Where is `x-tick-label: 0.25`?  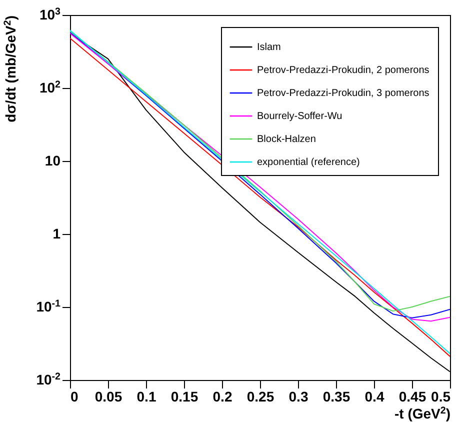 x-tick-label: 0.25 is located at coordinates (260, 396).